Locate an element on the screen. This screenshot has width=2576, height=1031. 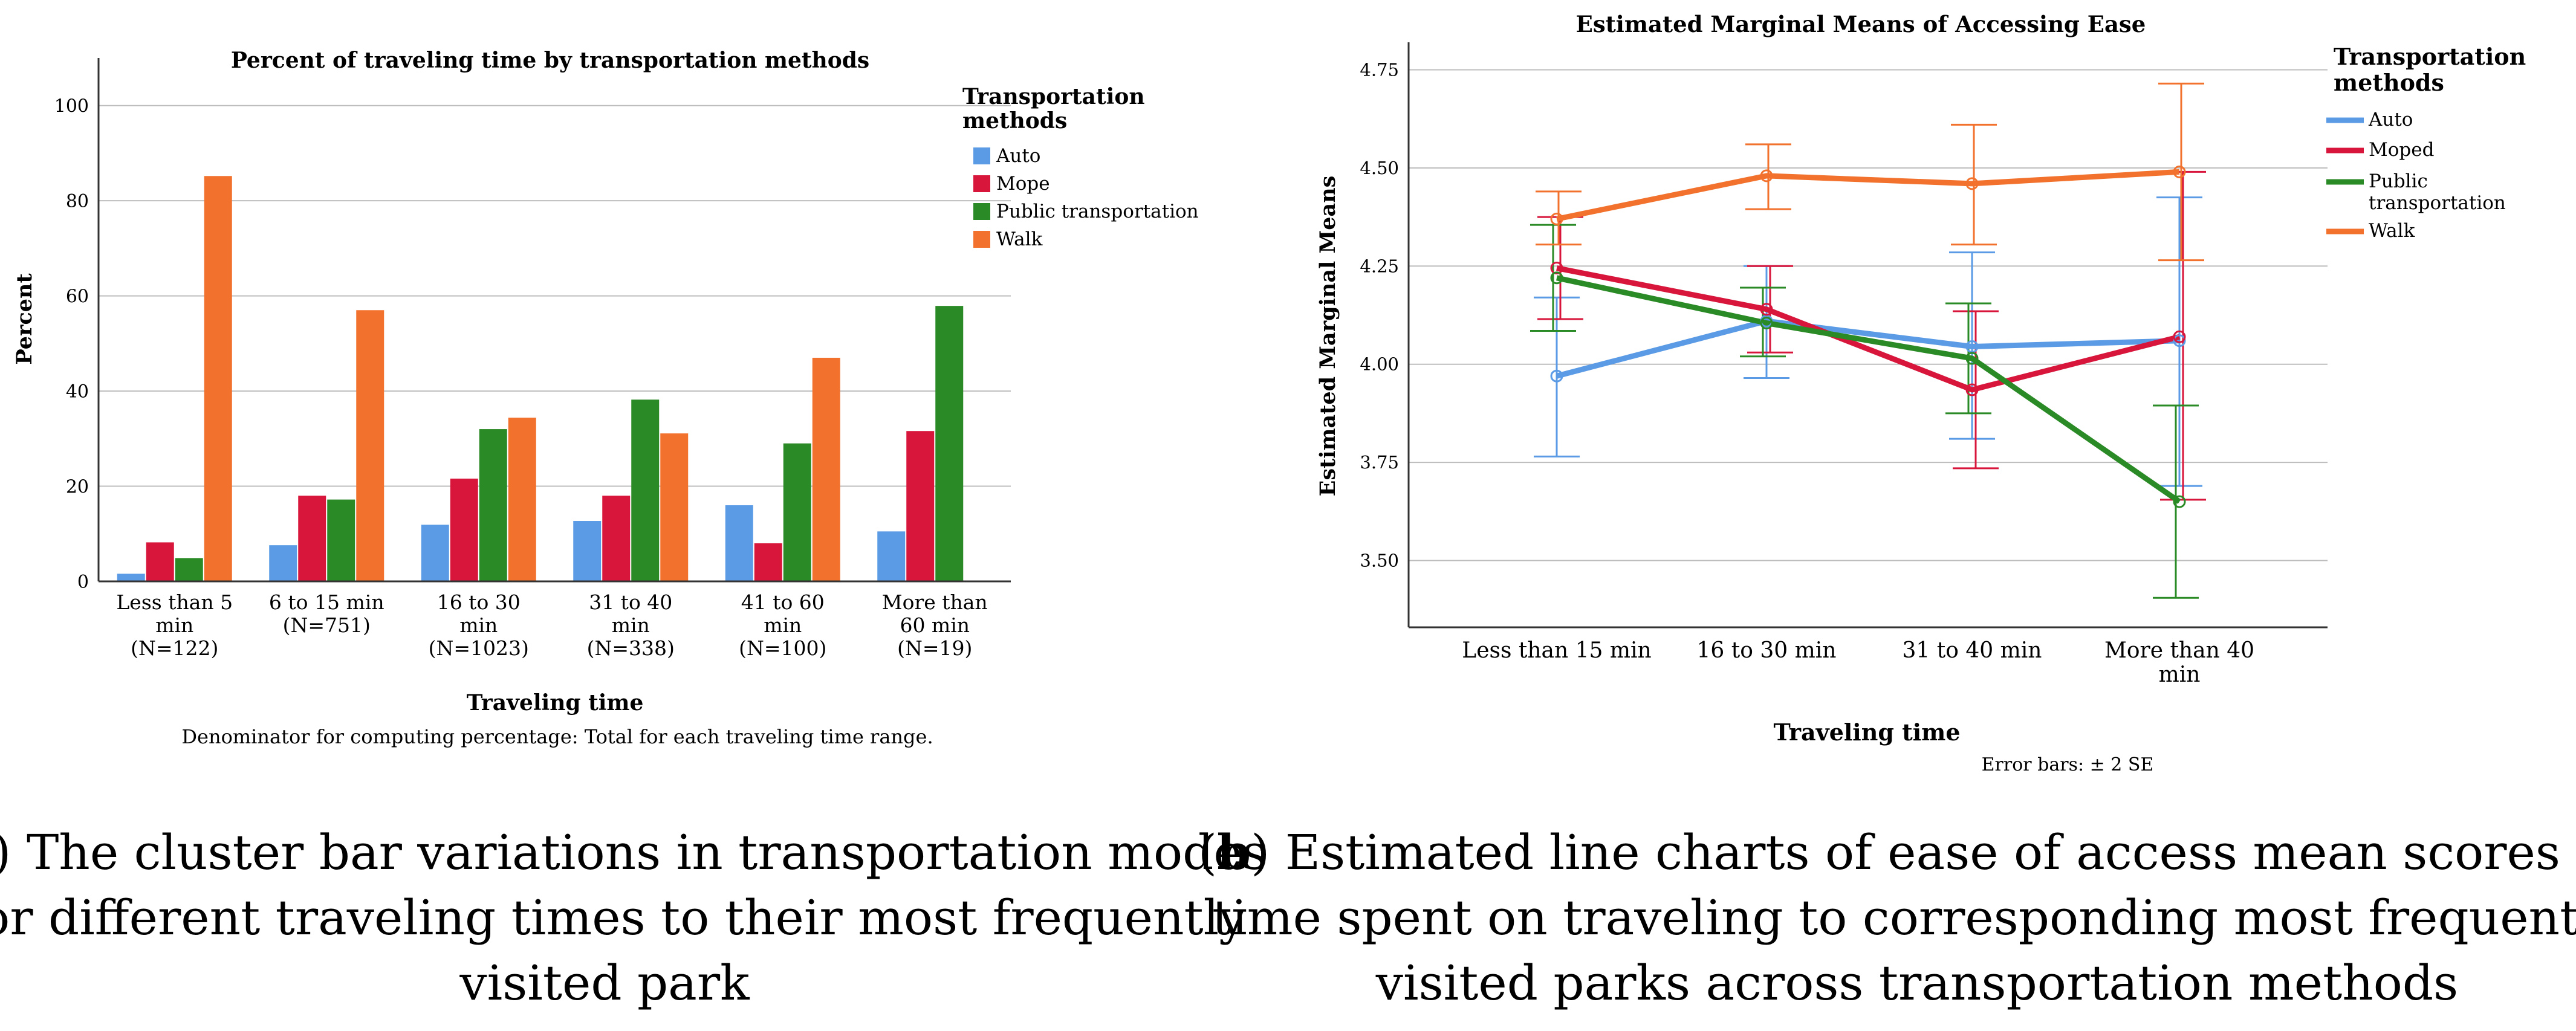
bar-y-tick-label: 80 is located at coordinates (77, 201).